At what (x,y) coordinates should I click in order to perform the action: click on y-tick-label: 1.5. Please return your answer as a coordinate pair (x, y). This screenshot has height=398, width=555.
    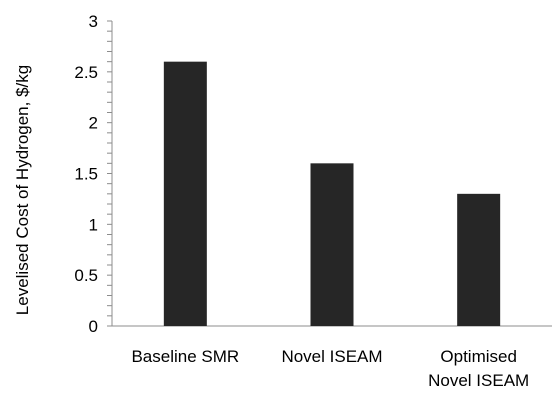
    Looking at the image, I should click on (86, 174).